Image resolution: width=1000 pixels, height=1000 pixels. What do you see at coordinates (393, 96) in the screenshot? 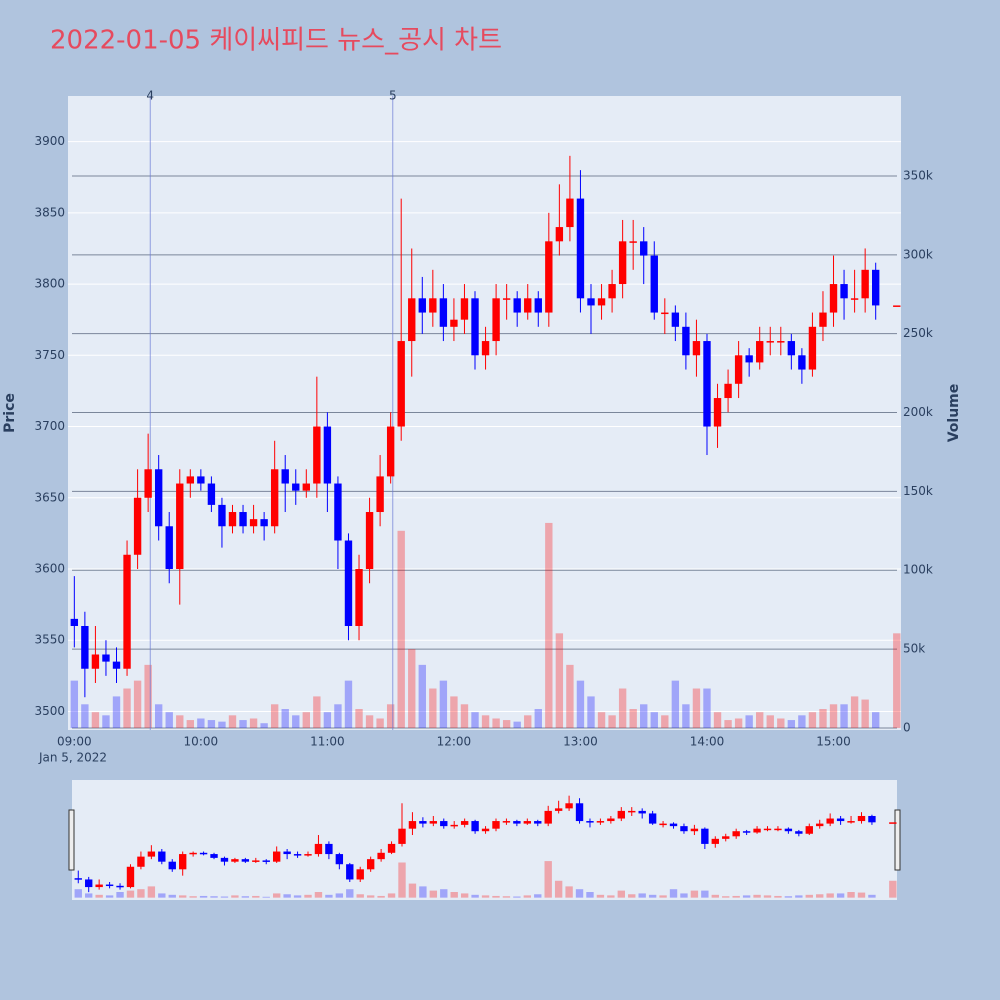
I see `annotation-label: 5` at bounding box center [393, 96].